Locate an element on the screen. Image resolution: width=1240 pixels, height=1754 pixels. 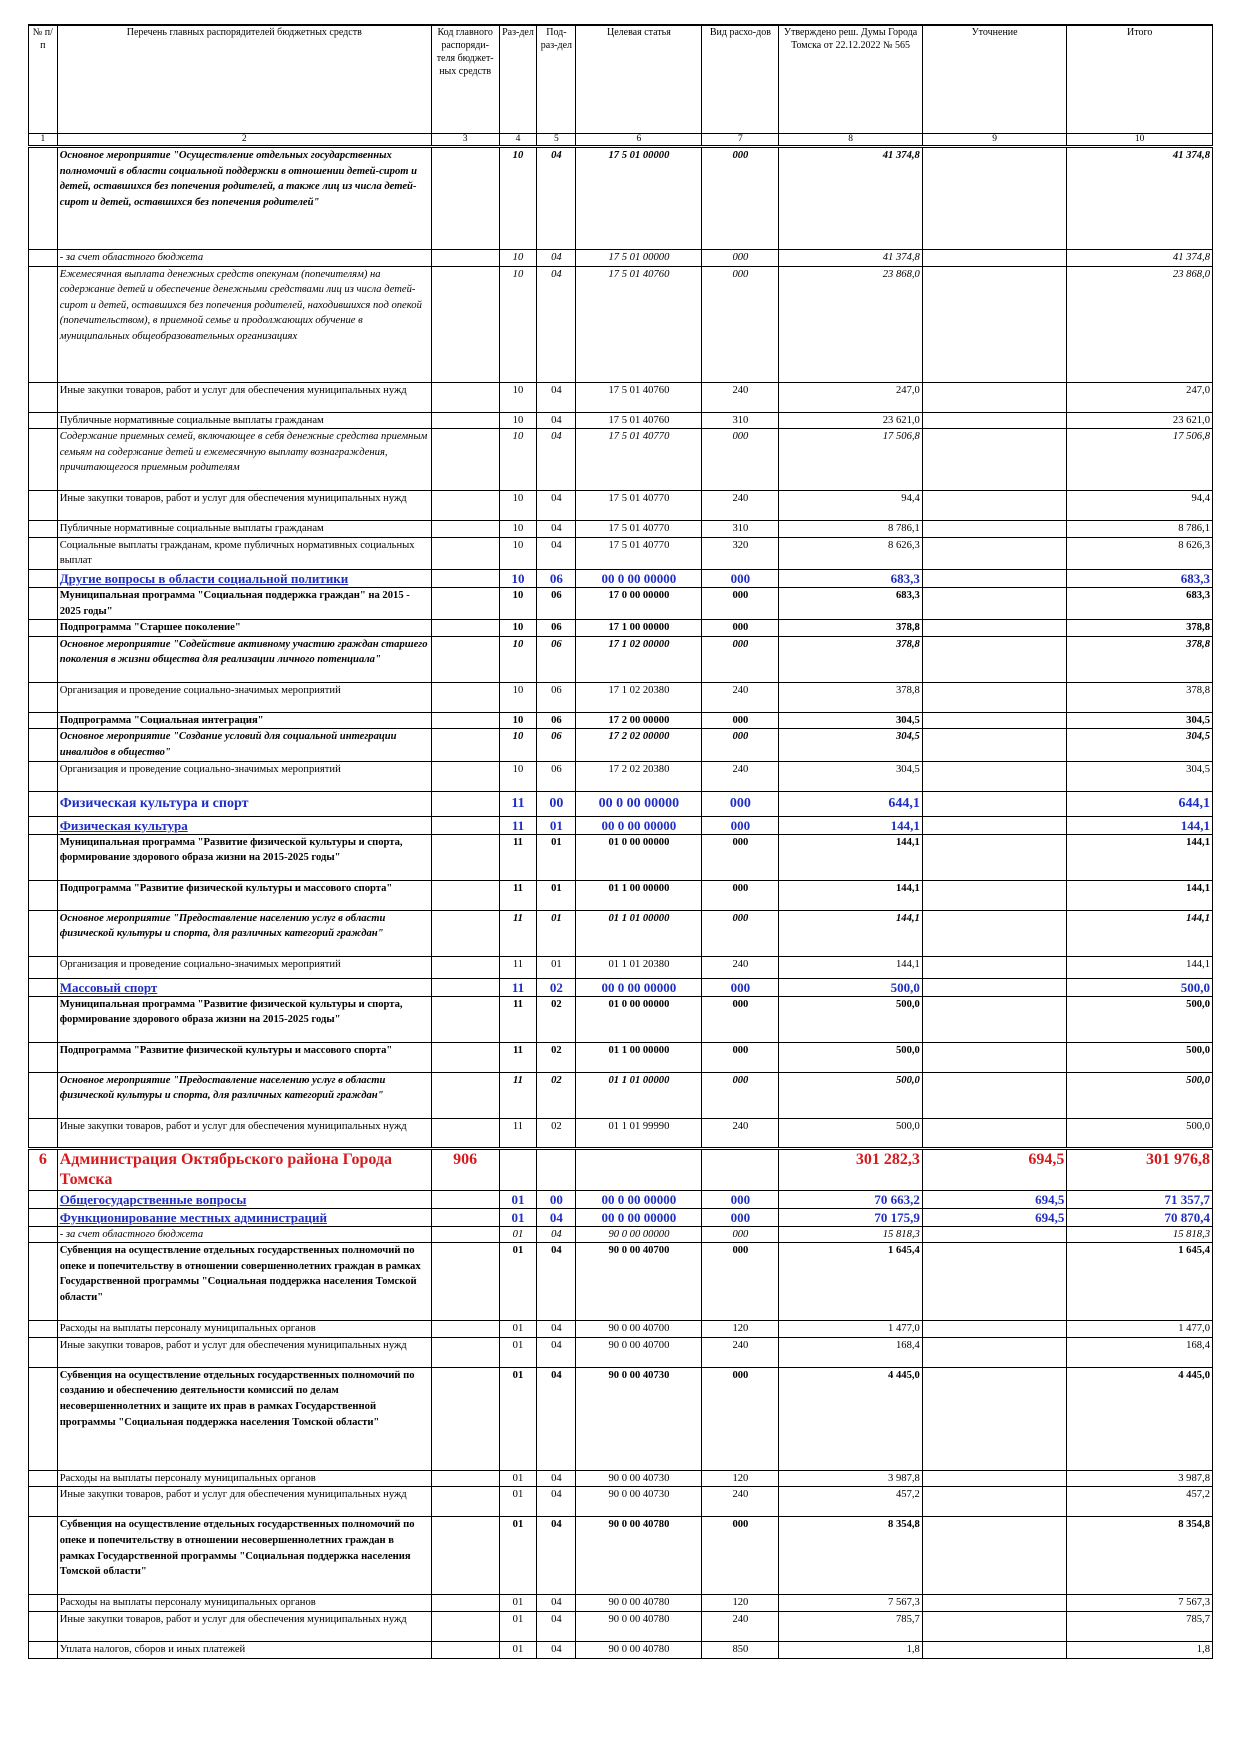
row-approved: 457,2 is located at coordinates (850, 1502).